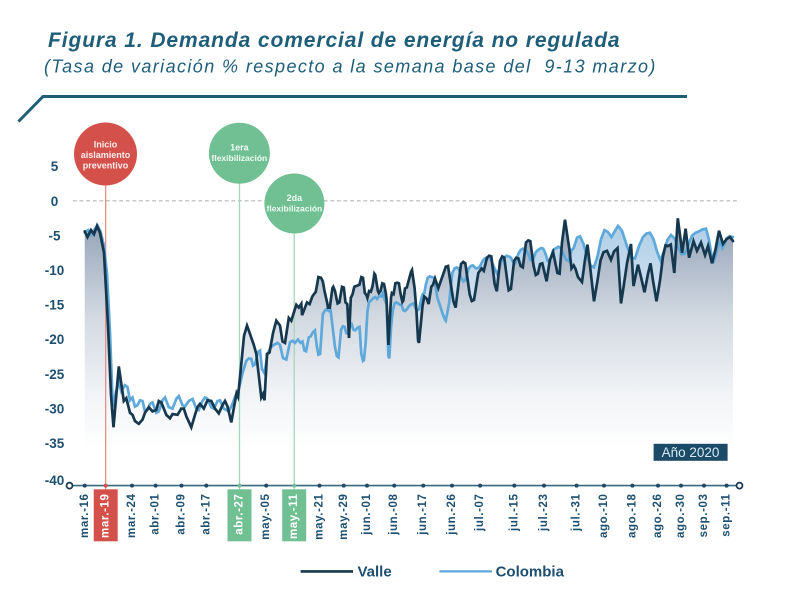 The height and width of the screenshot is (600, 800). I want to click on svg-text: abr.-17, so click(206, 514).